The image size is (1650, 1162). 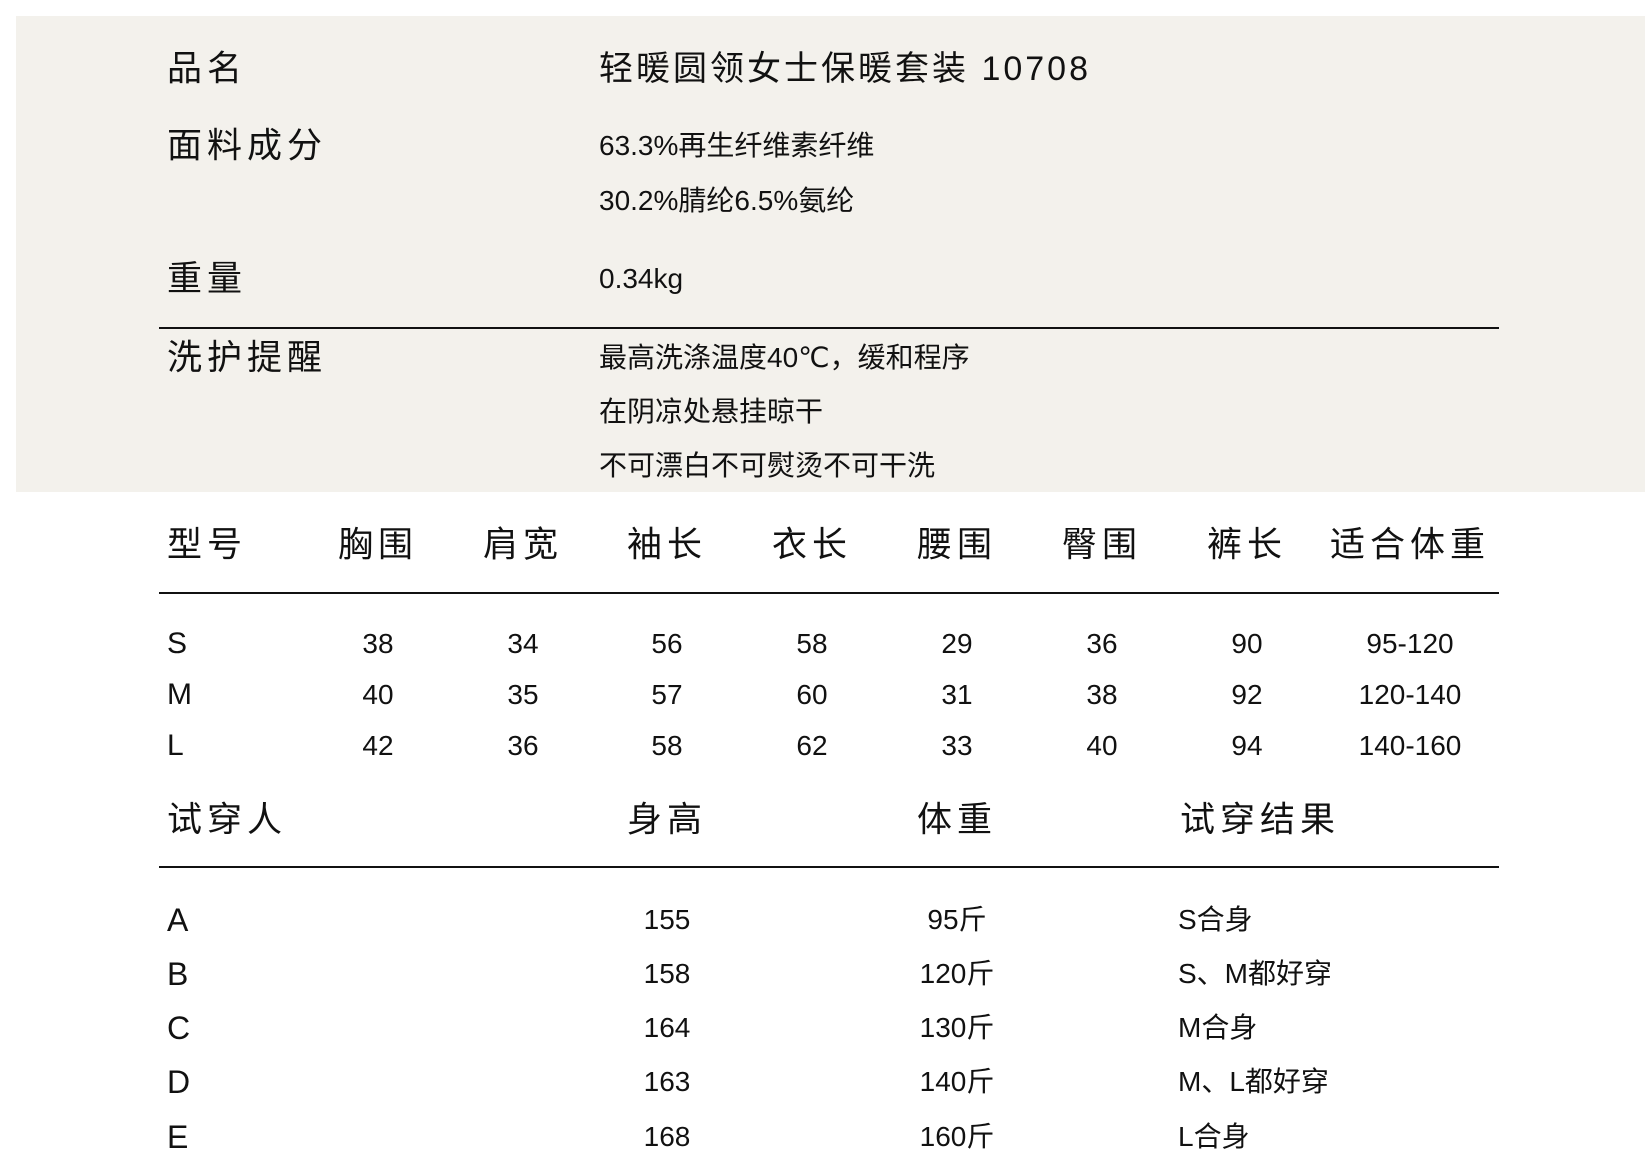 I want to click on header-sleeve: 袖长, so click(x=667, y=545).